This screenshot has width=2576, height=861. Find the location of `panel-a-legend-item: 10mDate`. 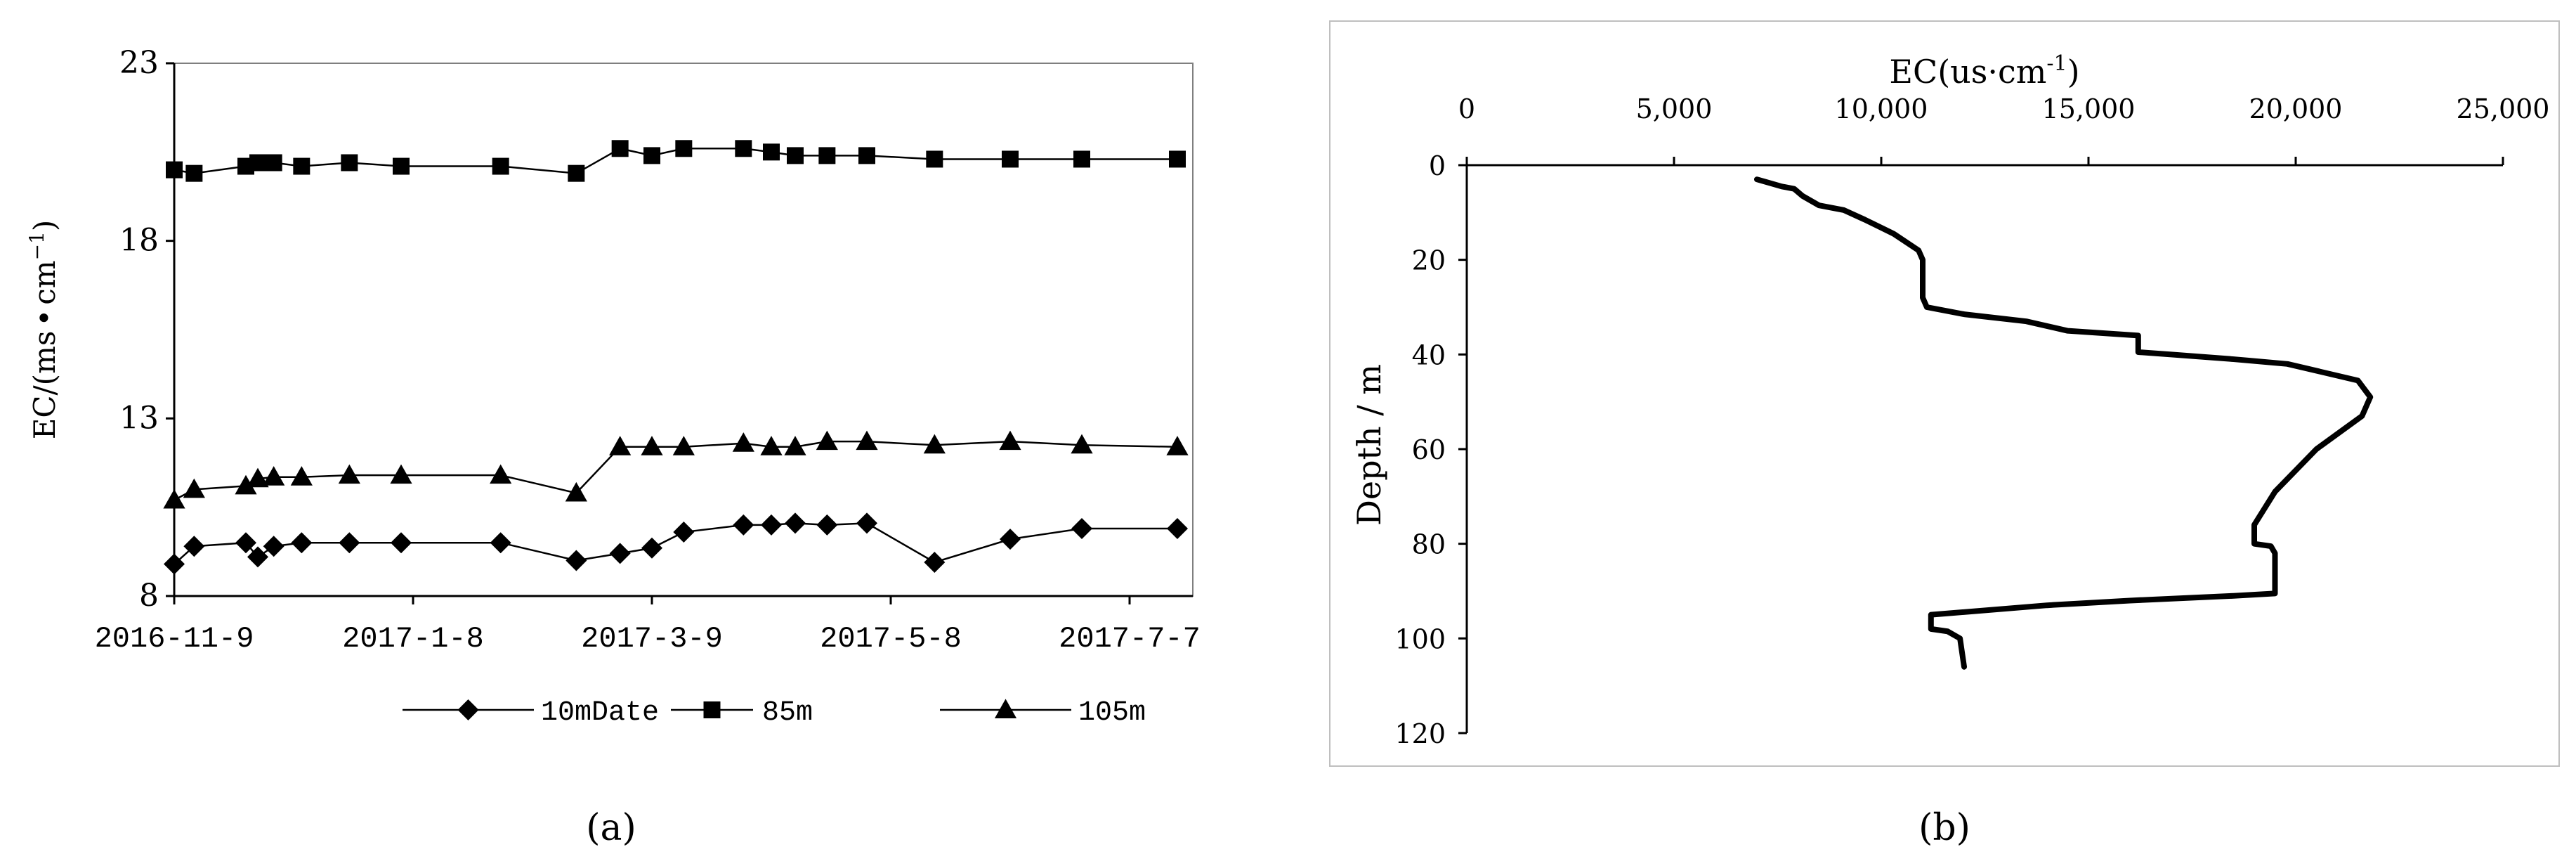

panel-a-legend-item: 10mDate is located at coordinates (531, 713).